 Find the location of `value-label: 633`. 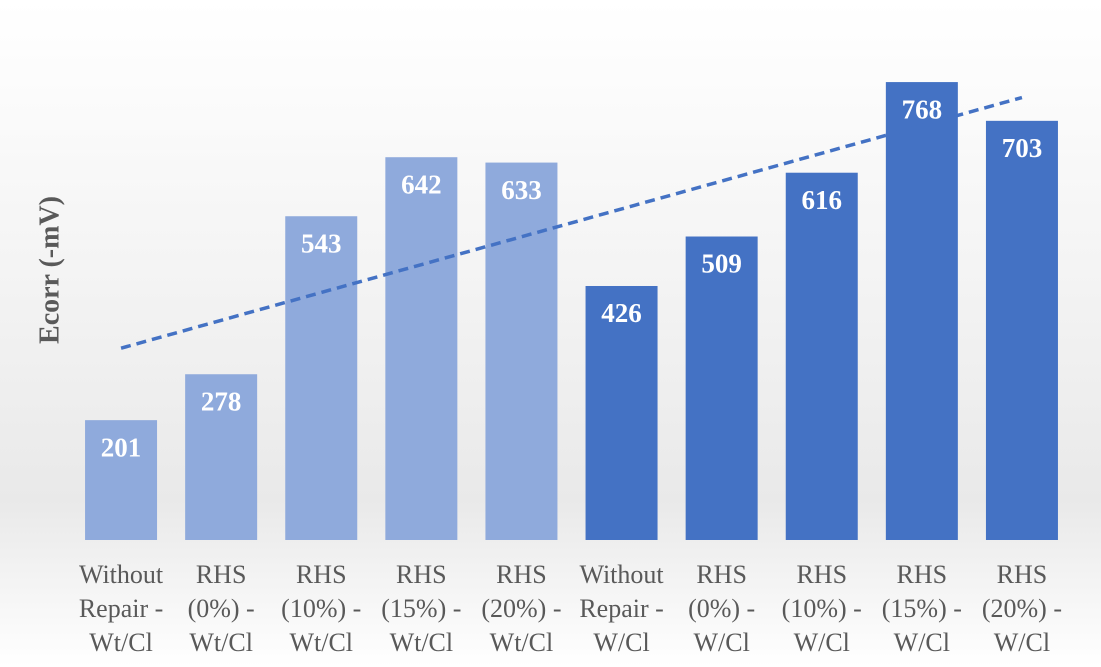

value-label: 633 is located at coordinates (521, 190).